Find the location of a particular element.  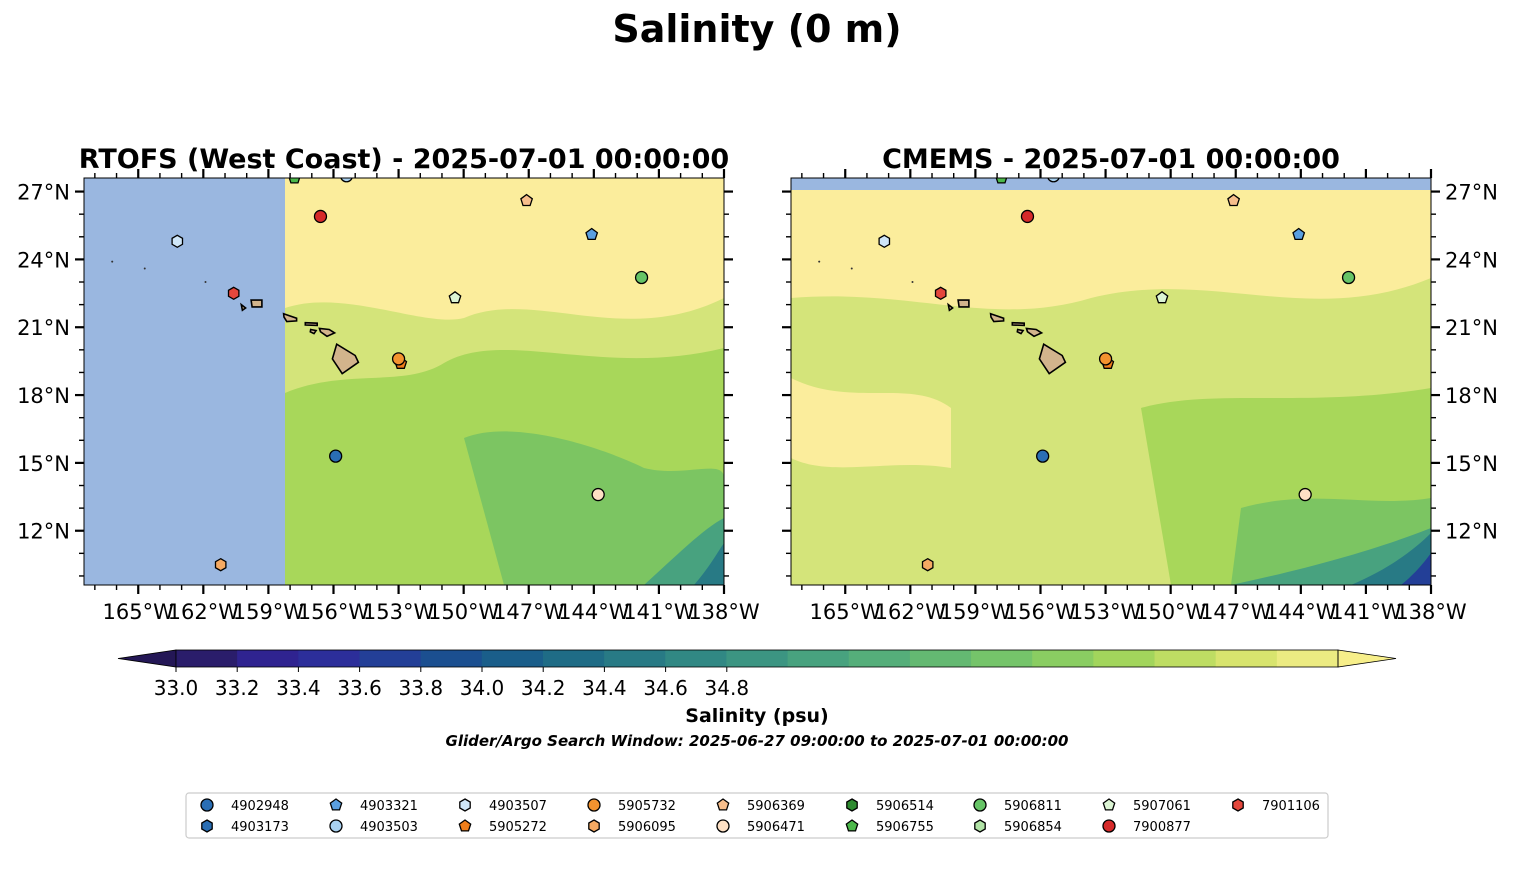

colorbar-tick-label: 33.0 is located at coordinates (176, 688).